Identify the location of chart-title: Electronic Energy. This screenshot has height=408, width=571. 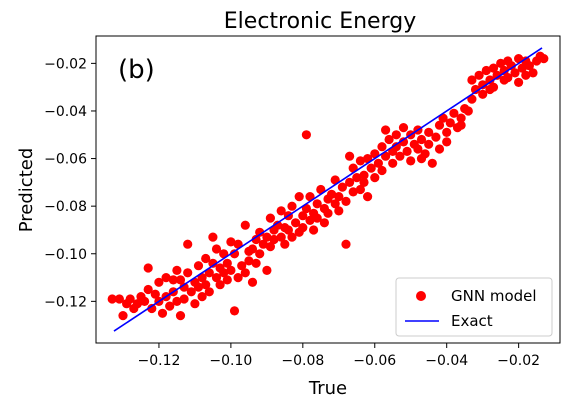
(320, 21).